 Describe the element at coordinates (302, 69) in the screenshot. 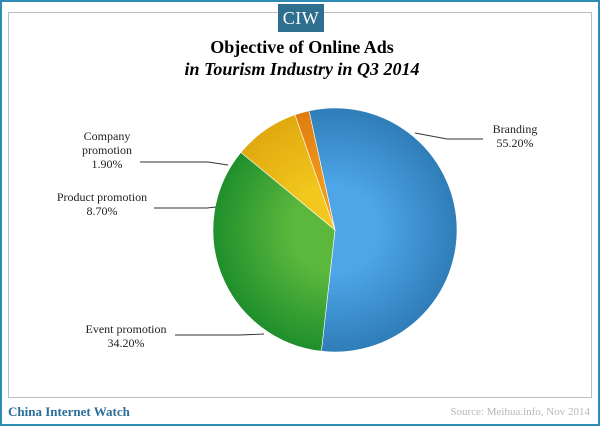

I see `chart-subtitle: in Tourism Industry in Q3 2014` at that location.